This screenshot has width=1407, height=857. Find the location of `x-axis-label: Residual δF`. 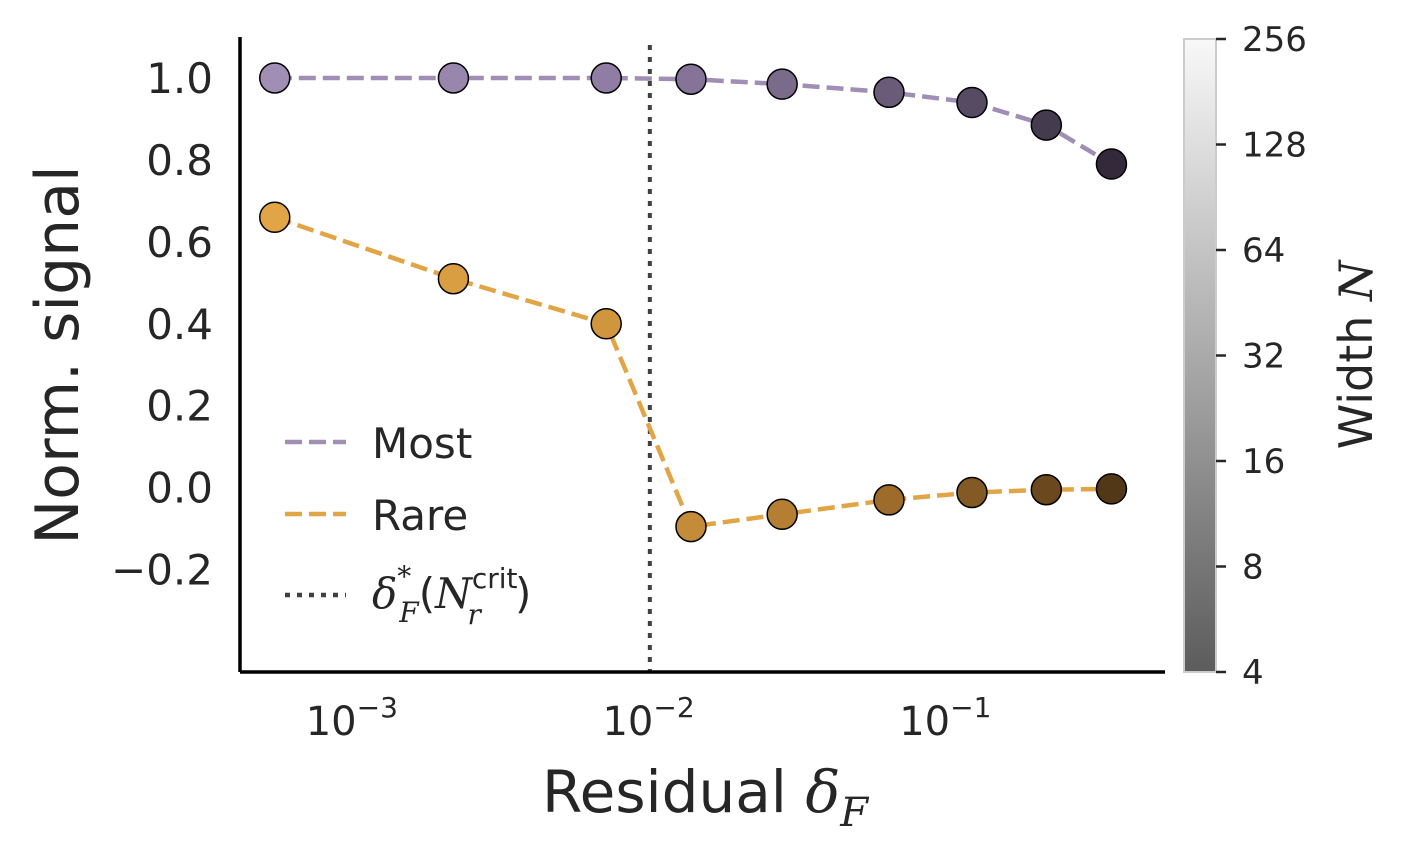

x-axis-label: Residual δF is located at coordinates (705, 797).